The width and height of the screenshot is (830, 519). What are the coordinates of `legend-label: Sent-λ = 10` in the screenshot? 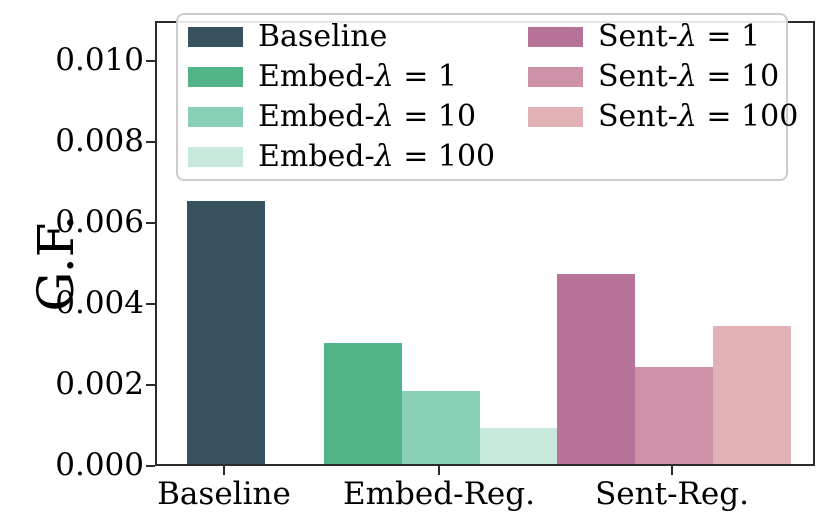 It's located at (689, 76).